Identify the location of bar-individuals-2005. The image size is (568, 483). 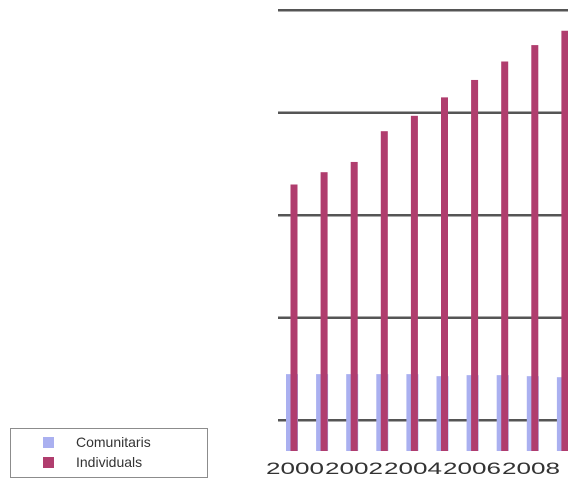
(444, 274).